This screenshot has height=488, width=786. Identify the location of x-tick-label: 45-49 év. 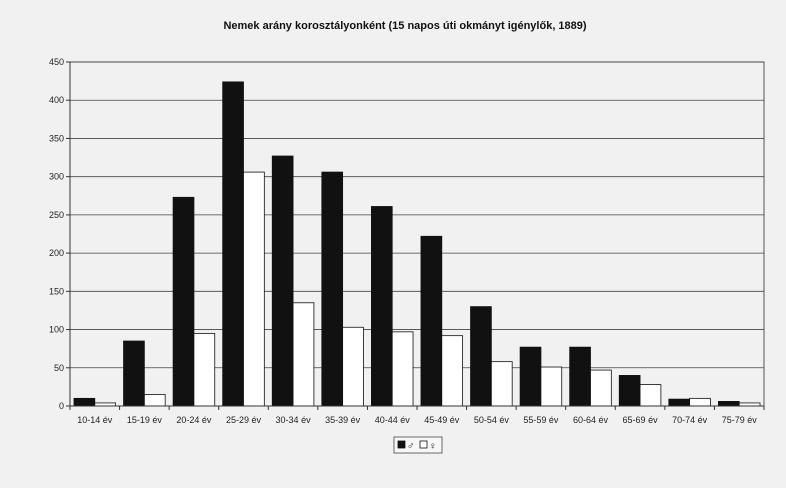
(442, 420).